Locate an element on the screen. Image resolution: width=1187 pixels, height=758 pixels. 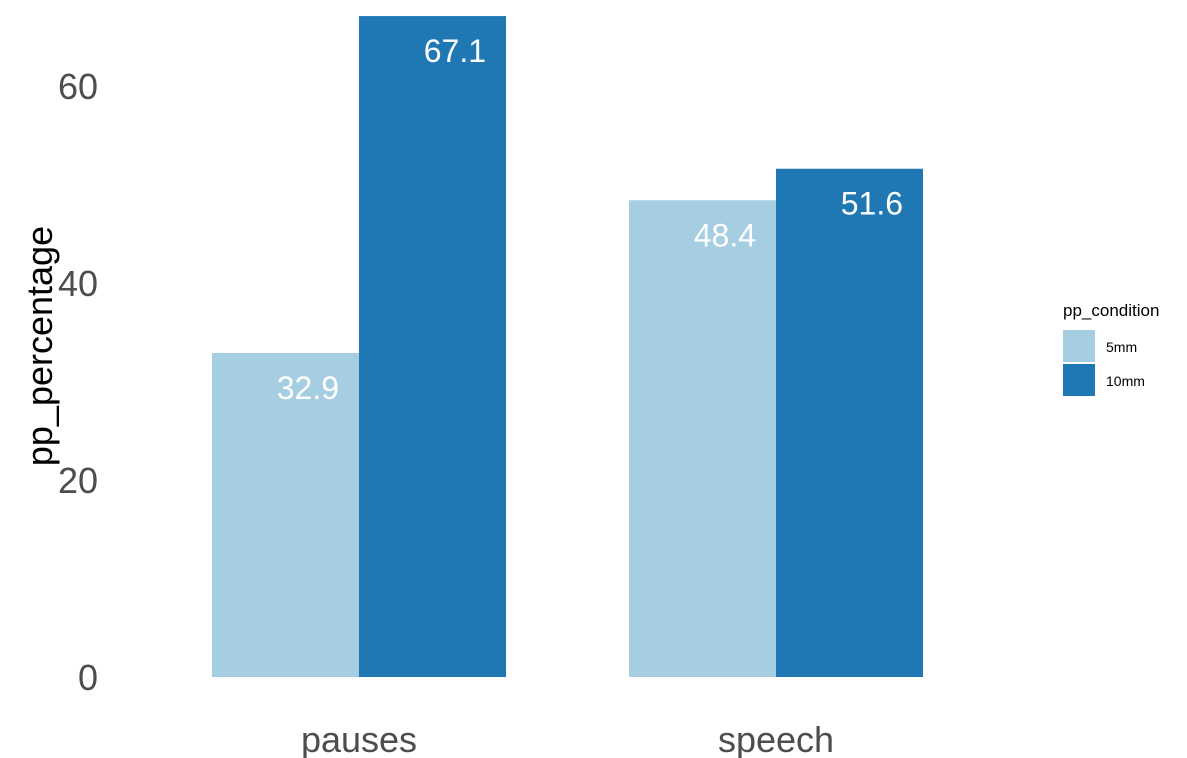
legend: pp_condition 5mm 10mm is located at coordinates (1111, 348).